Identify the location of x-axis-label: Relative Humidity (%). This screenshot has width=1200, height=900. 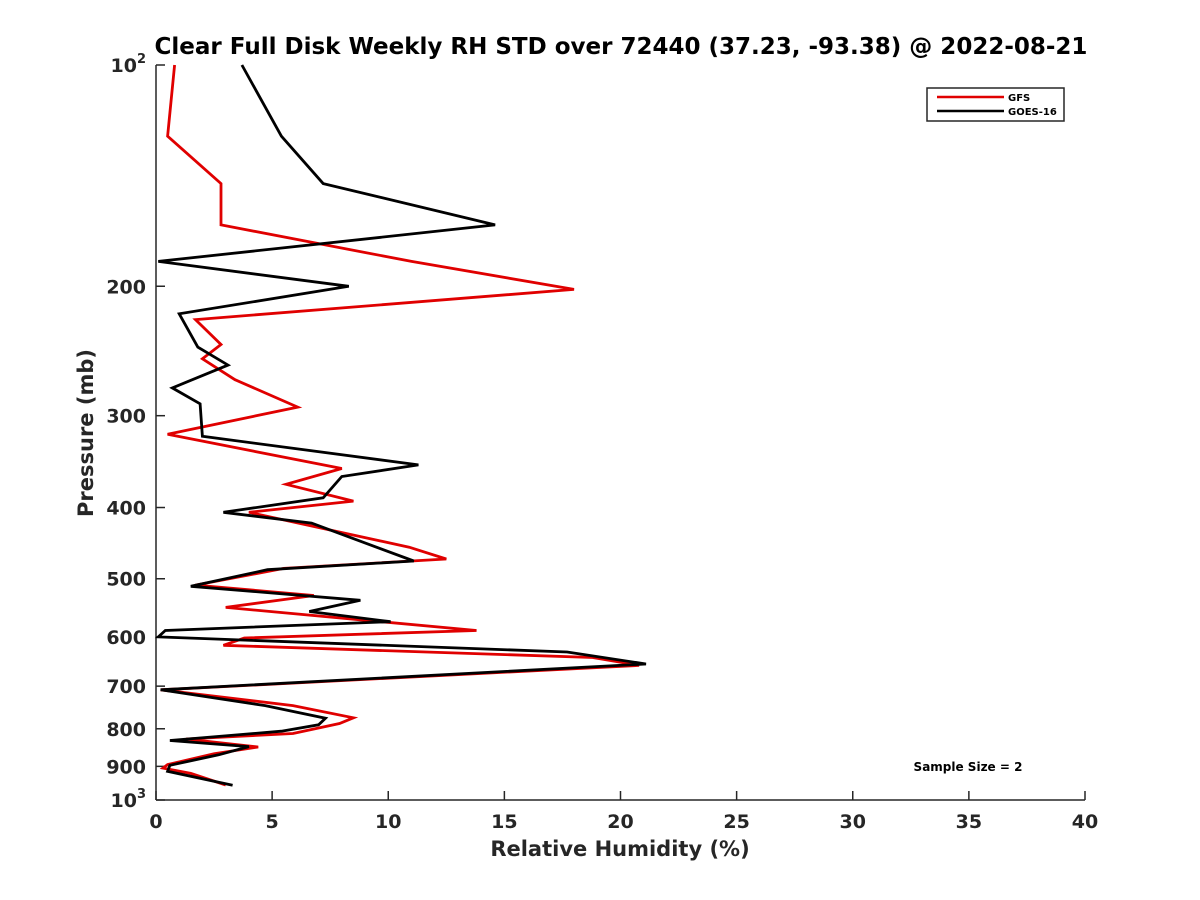
(619, 849).